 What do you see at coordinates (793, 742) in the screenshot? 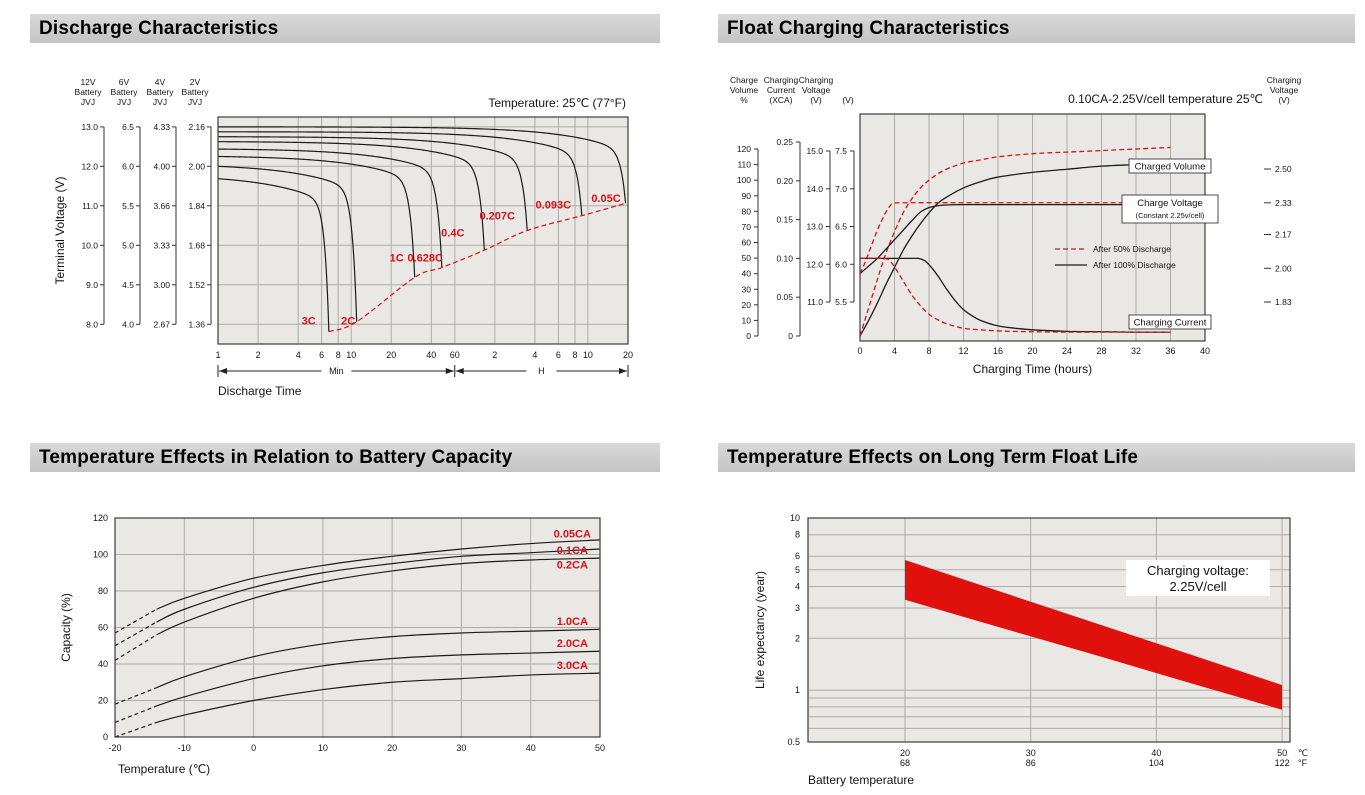
I see `tick-label: 0.5` at bounding box center [793, 742].